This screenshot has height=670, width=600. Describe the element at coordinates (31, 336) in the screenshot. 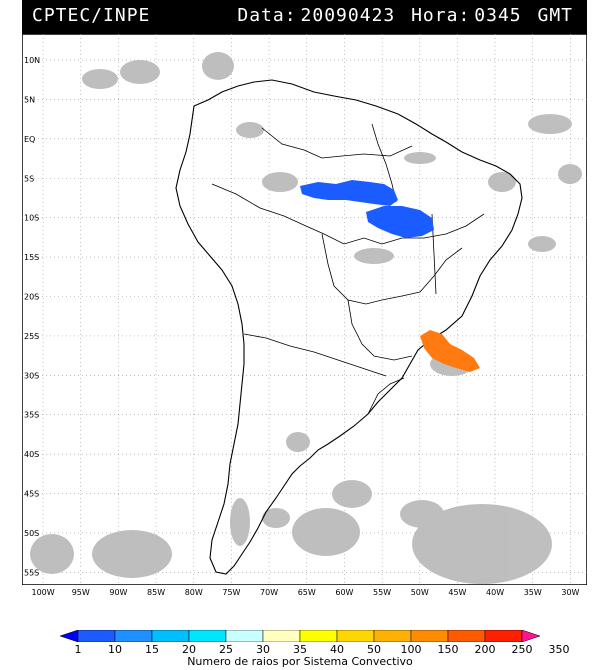

I see `latitude-label: 25S` at that location.